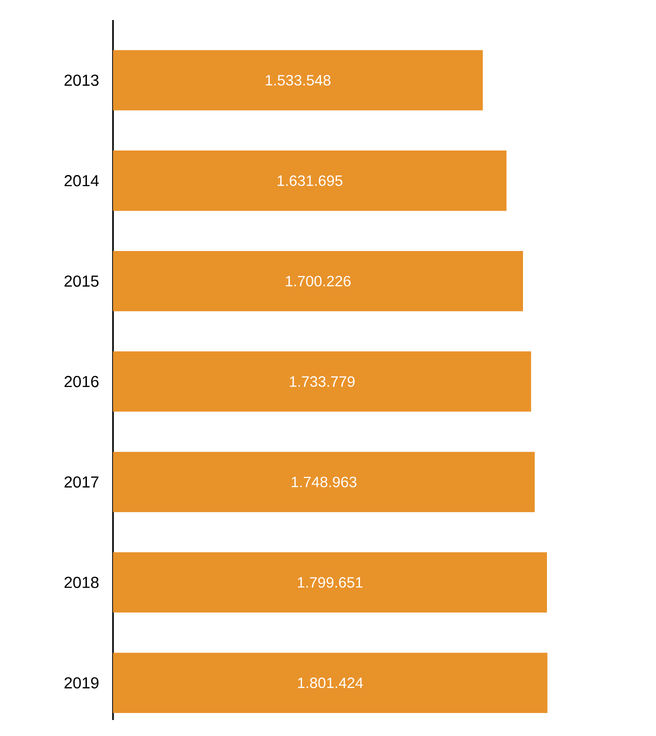 This screenshot has width=656, height=736. What do you see at coordinates (81, 180) in the screenshot?
I see `y-tick-label: 2014` at bounding box center [81, 180].